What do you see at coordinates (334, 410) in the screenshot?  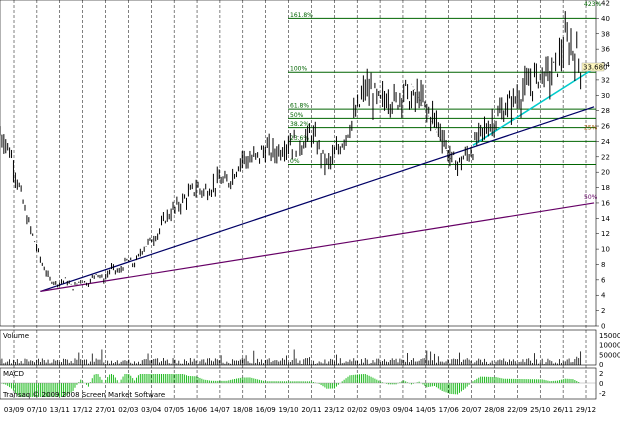 I see `x-tick-label: 23/12` at bounding box center [334, 410].